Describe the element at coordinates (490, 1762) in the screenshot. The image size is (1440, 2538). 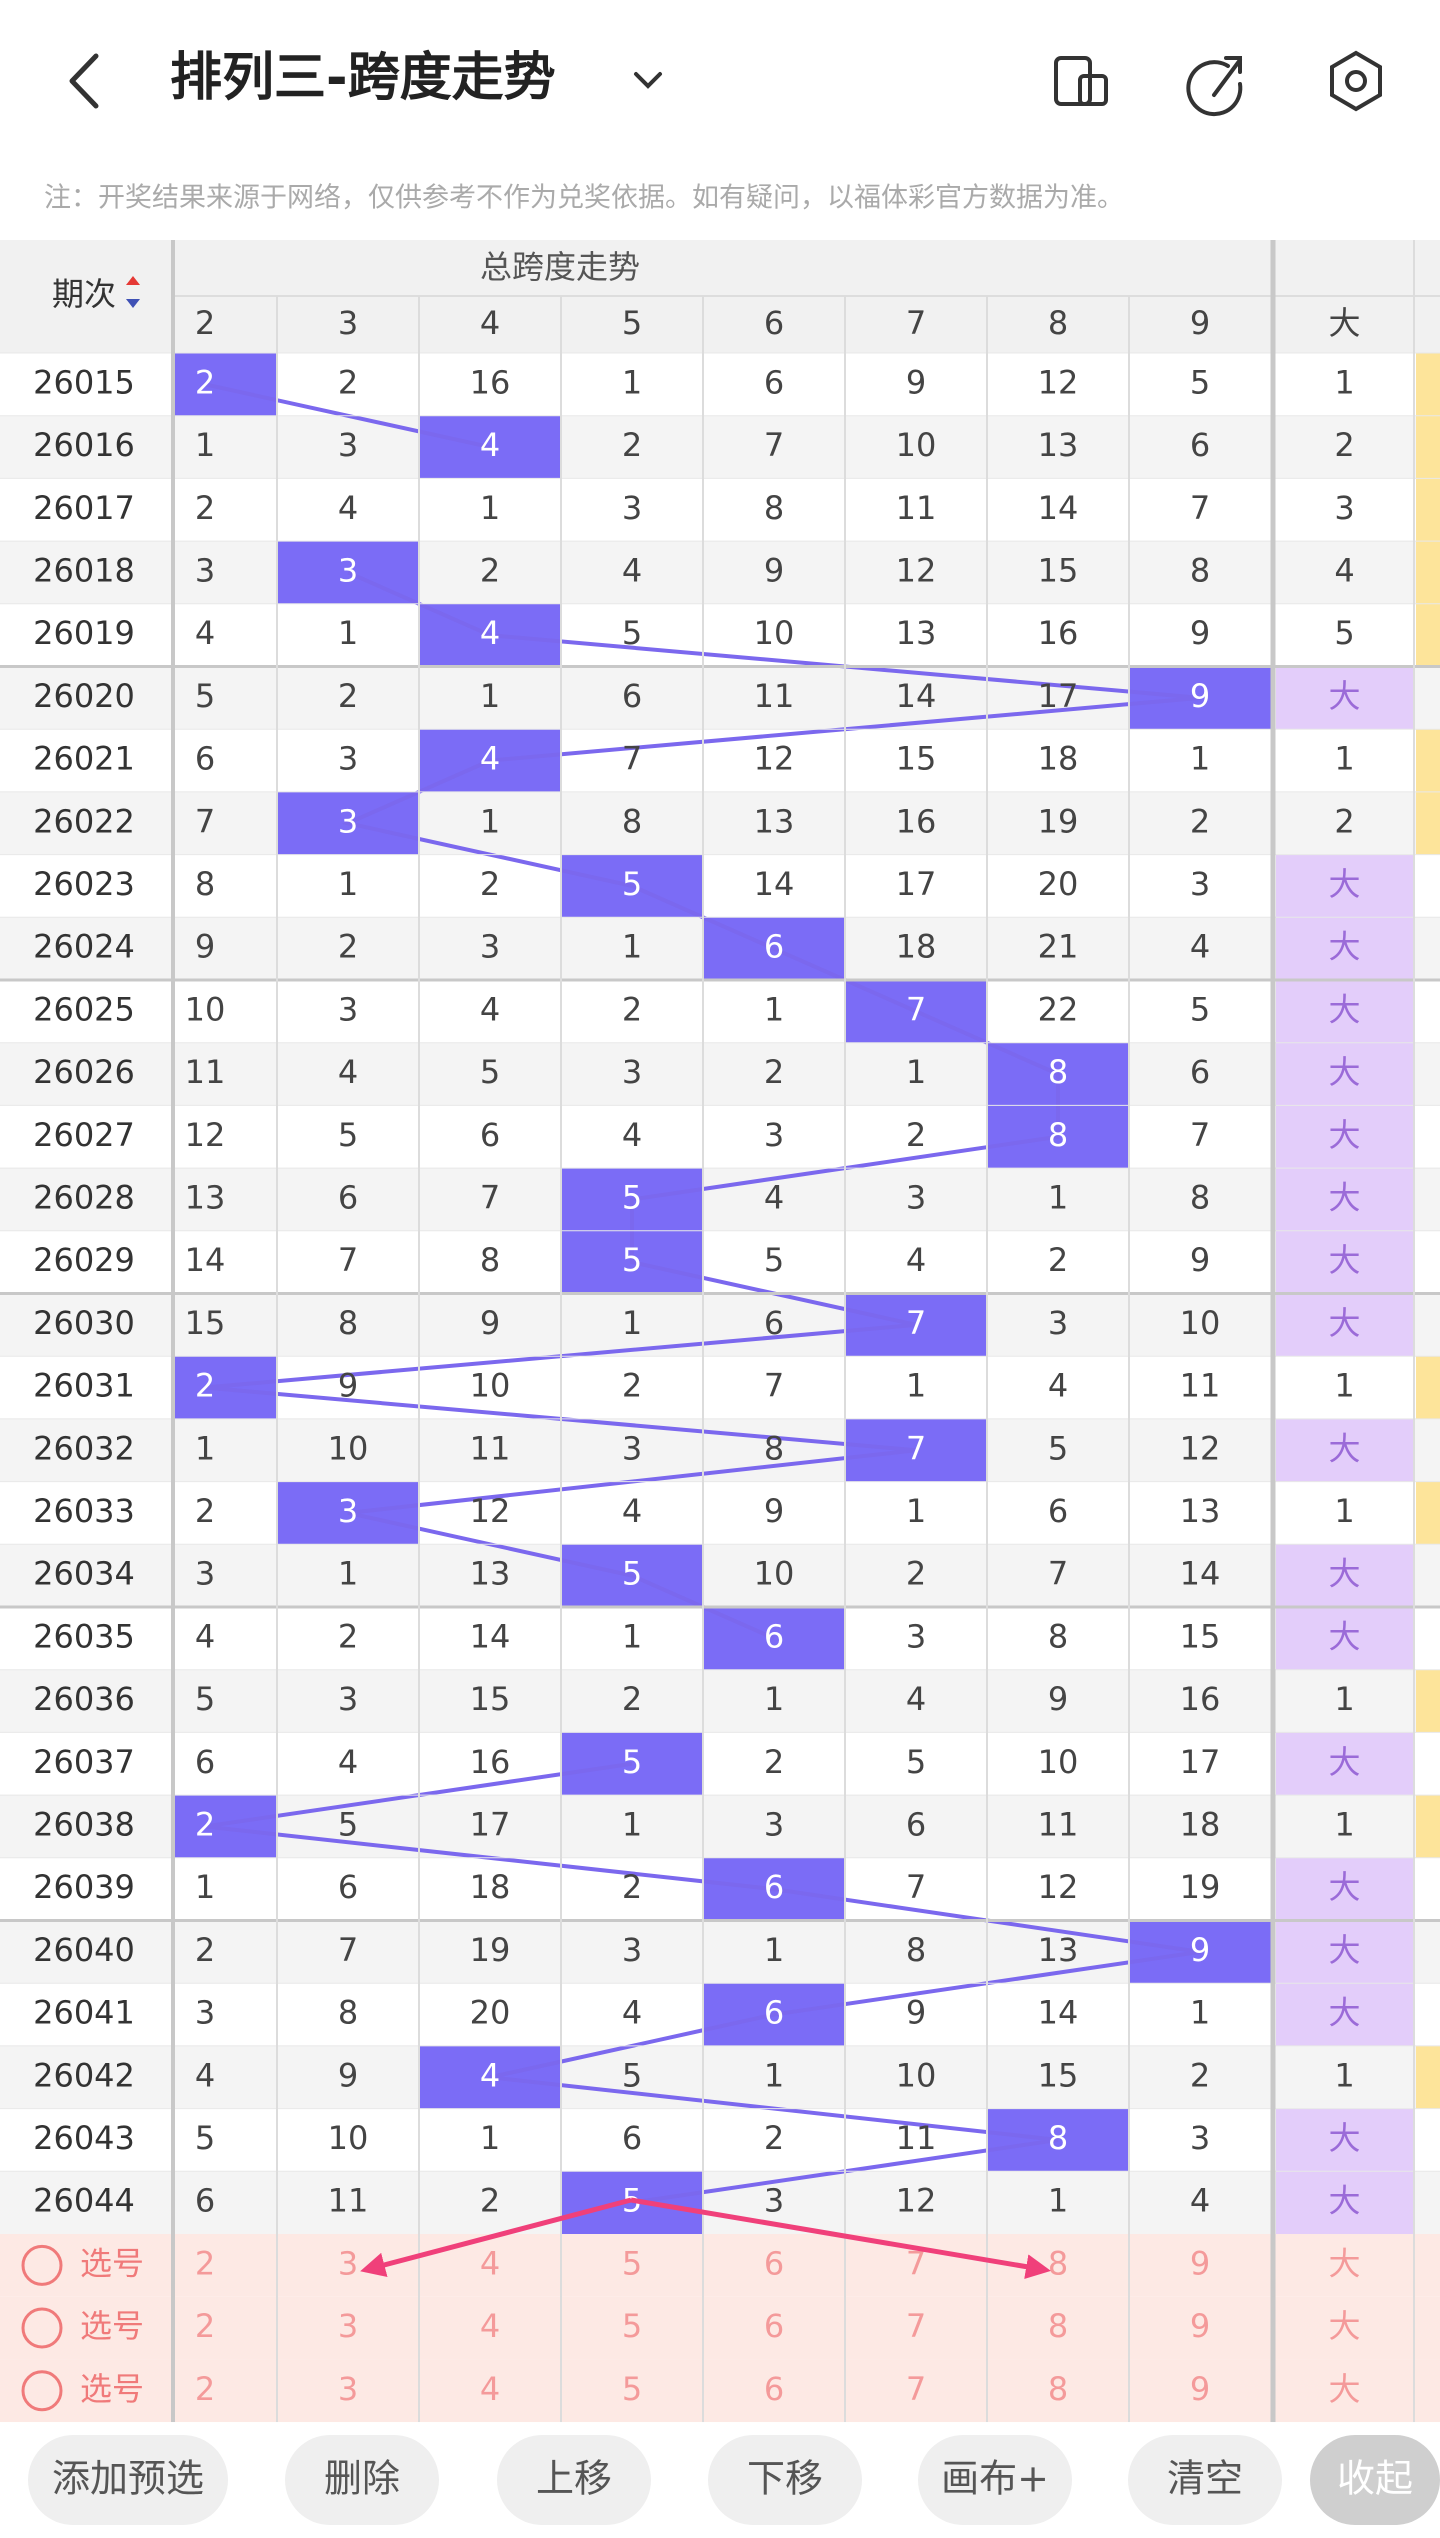
I see `cell-value: 16` at that location.